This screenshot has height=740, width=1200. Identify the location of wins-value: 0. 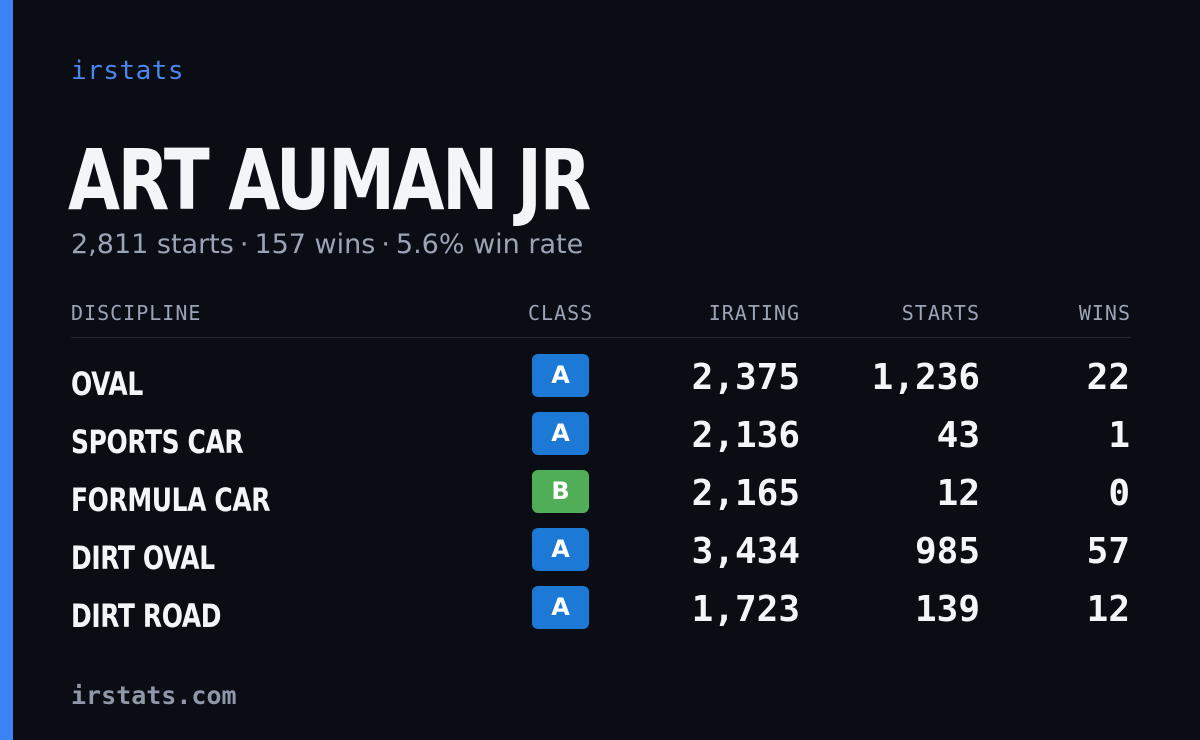
(1119, 493).